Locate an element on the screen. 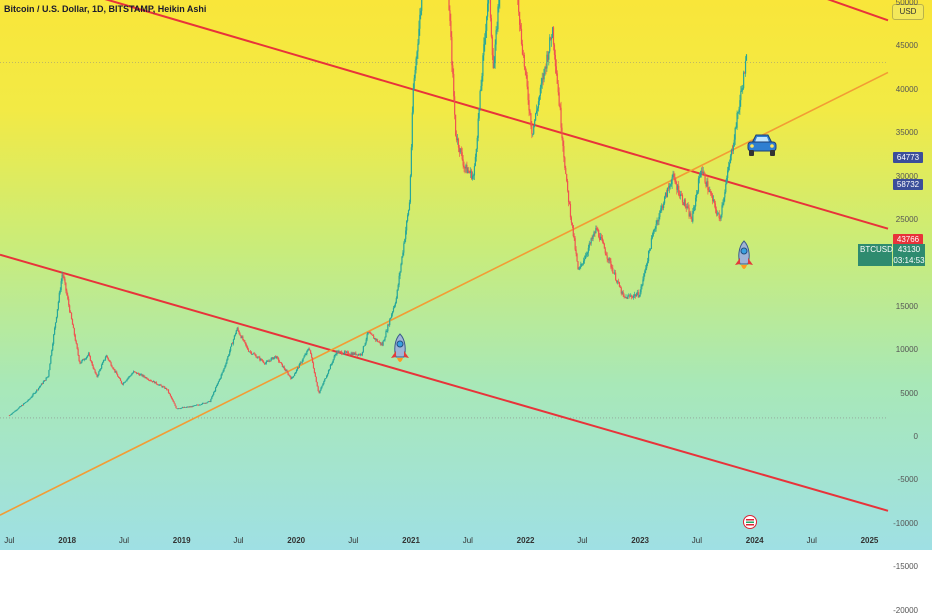 Image resolution: width=932 pixels, height=615 pixels. x-tick-label: 2024 is located at coordinates (755, 540).